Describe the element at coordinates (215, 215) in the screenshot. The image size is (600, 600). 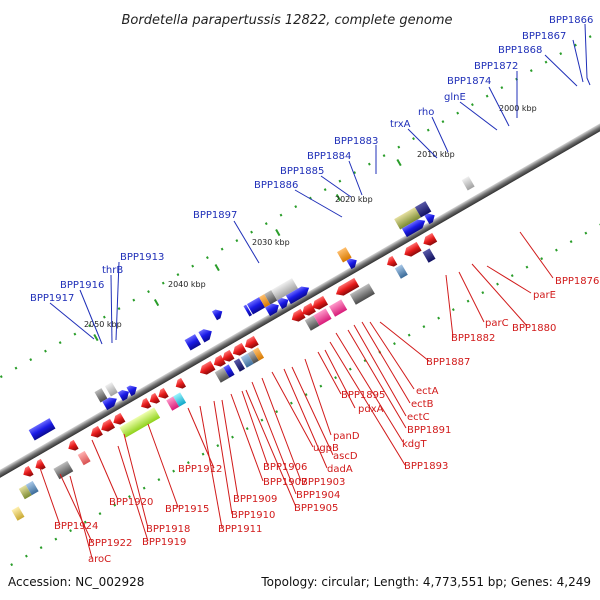
I see `gene-label-top: BPP1897` at that location.